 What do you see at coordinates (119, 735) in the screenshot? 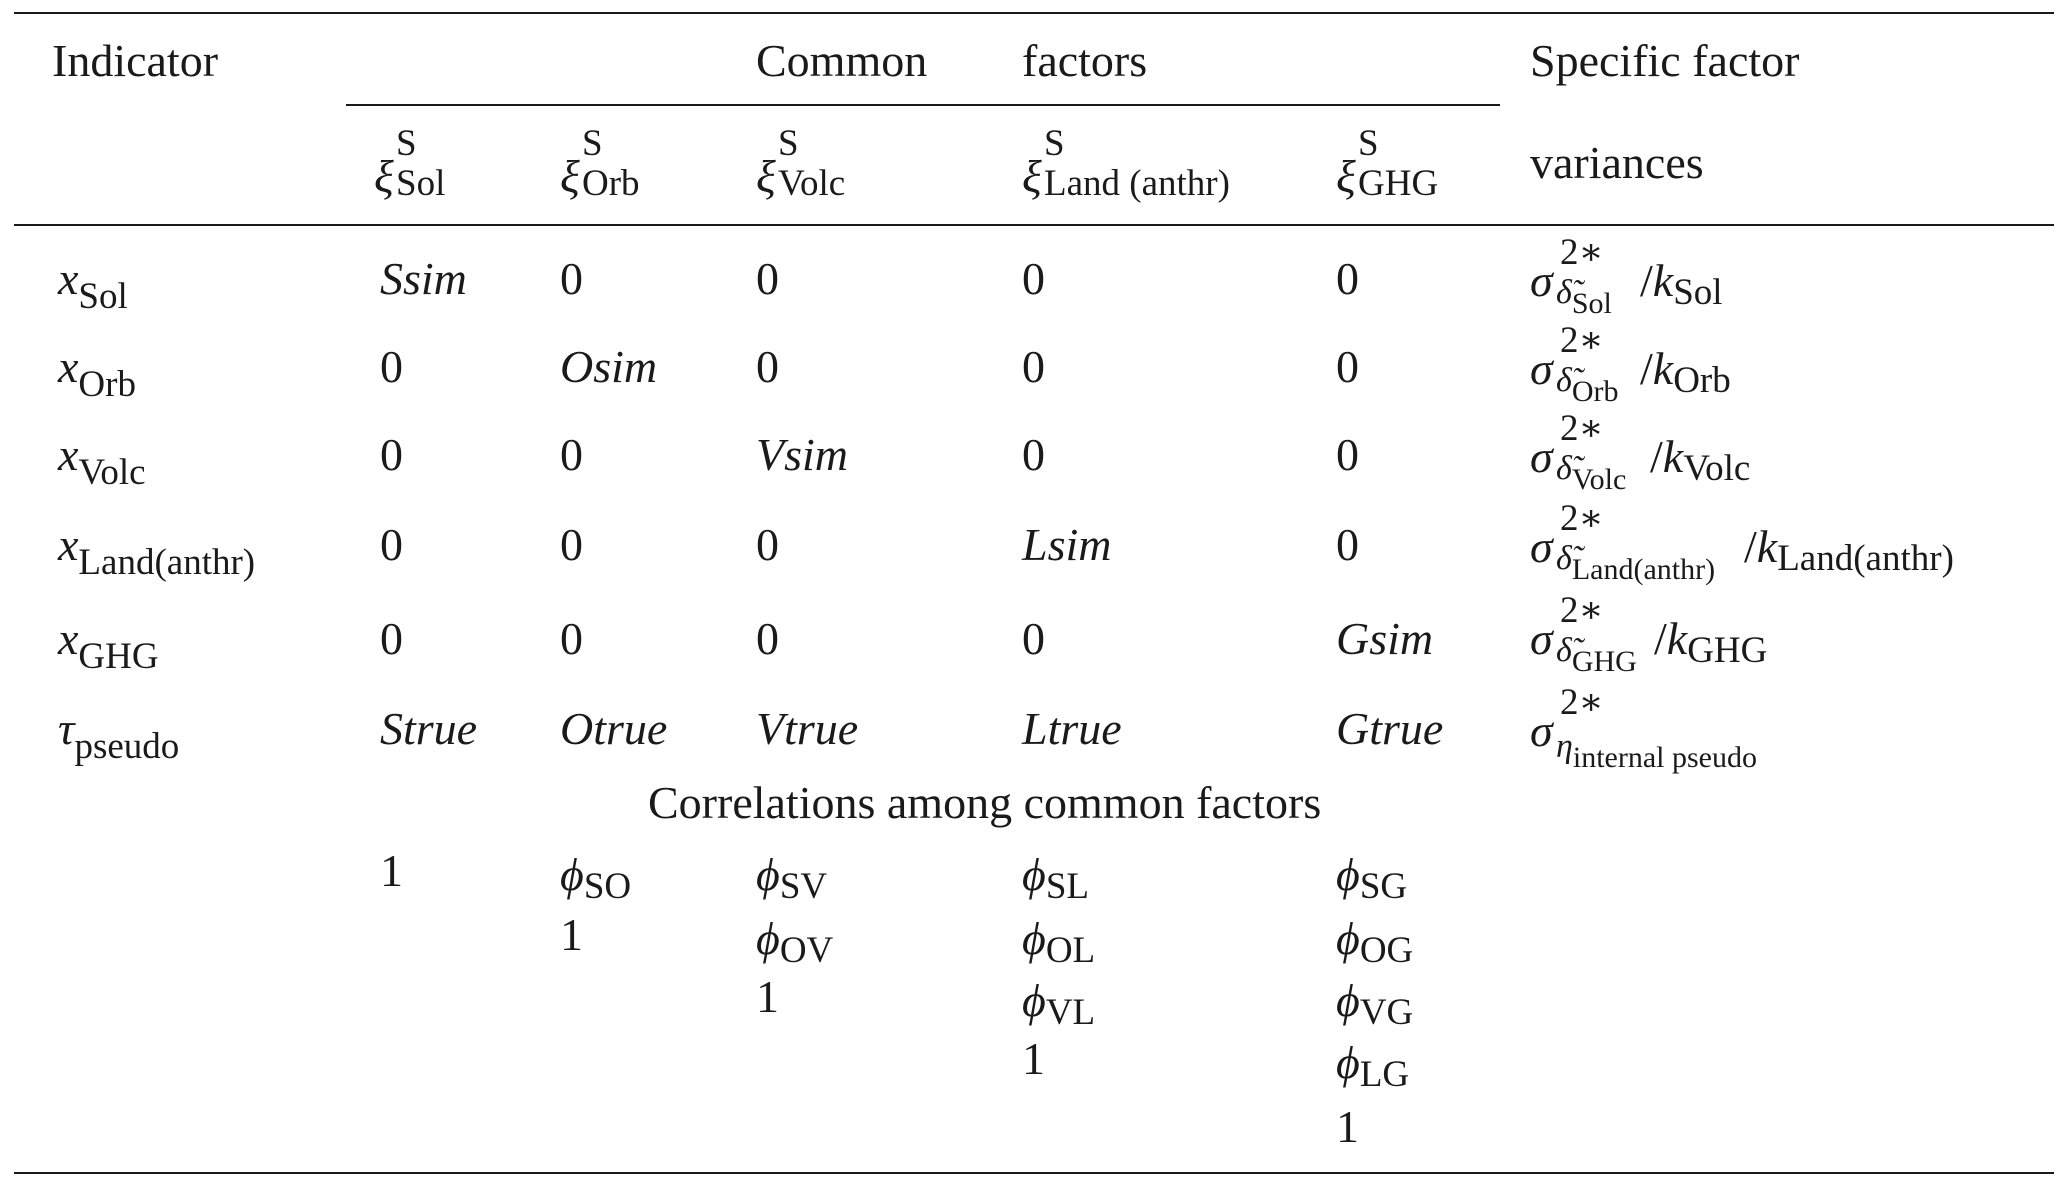
I see `row-indicator: τpseudo` at bounding box center [119, 735].